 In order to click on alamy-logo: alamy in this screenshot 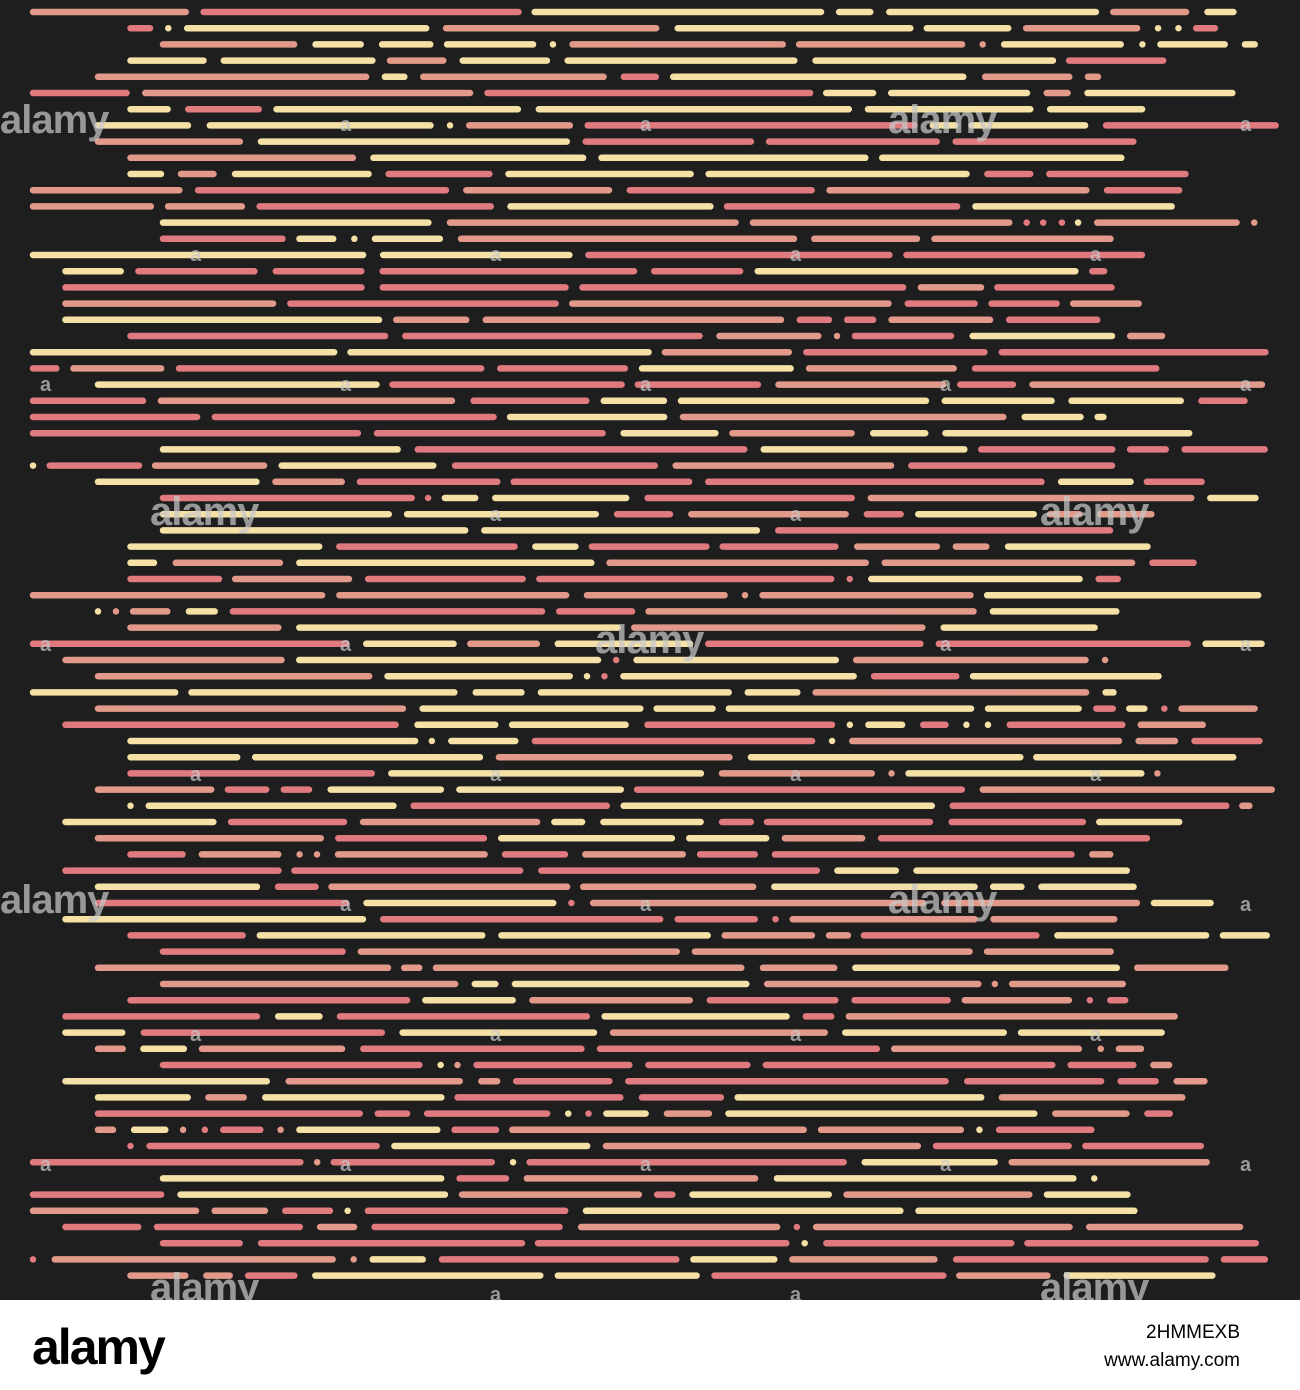, I will do `click(99, 1347)`.